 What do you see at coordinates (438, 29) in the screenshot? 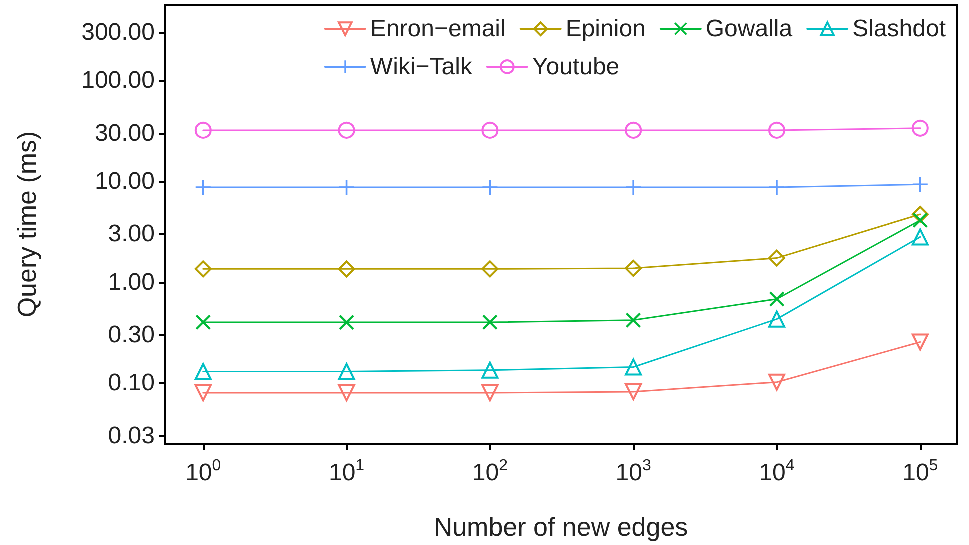
I see `legend-label: Enron−email` at bounding box center [438, 29].